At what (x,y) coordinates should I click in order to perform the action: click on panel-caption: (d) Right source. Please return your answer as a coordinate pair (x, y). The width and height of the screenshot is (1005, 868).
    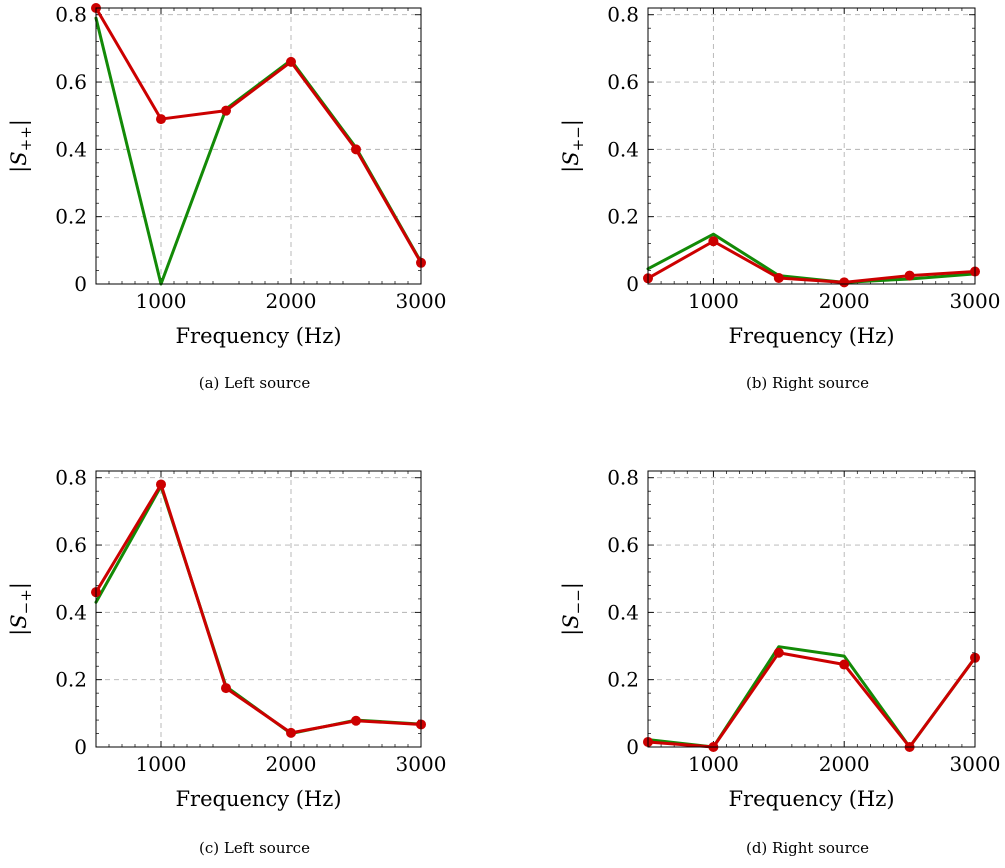
    Looking at the image, I should click on (807, 848).